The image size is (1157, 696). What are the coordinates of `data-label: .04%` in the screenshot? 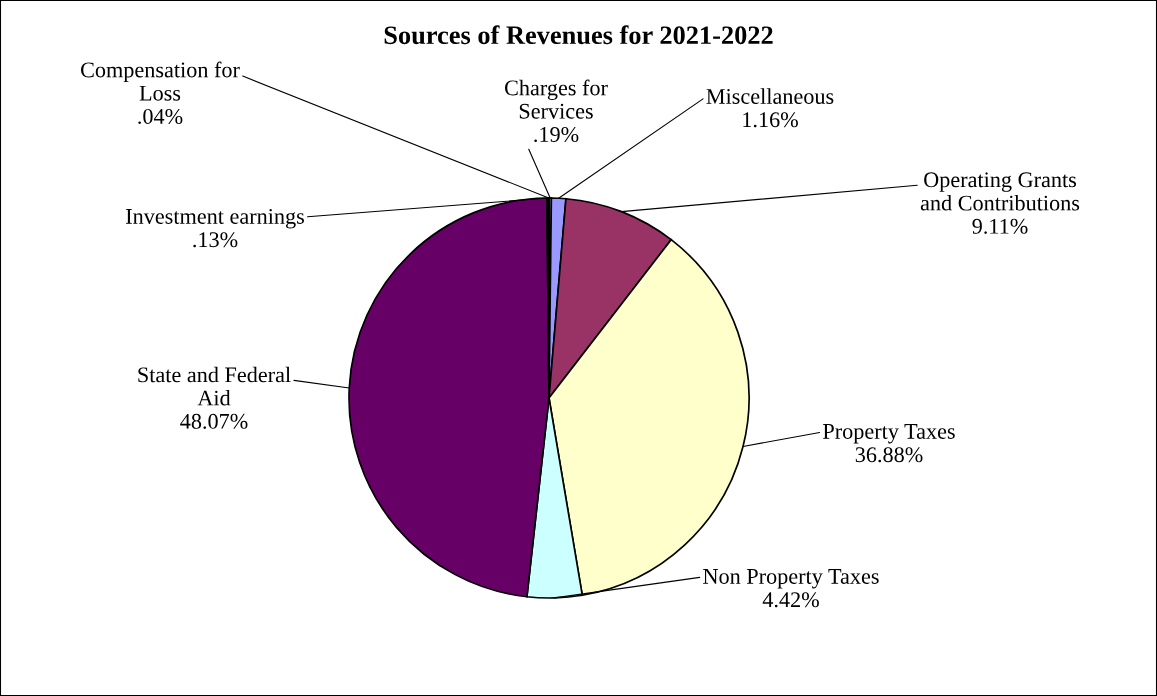 It's located at (160, 116).